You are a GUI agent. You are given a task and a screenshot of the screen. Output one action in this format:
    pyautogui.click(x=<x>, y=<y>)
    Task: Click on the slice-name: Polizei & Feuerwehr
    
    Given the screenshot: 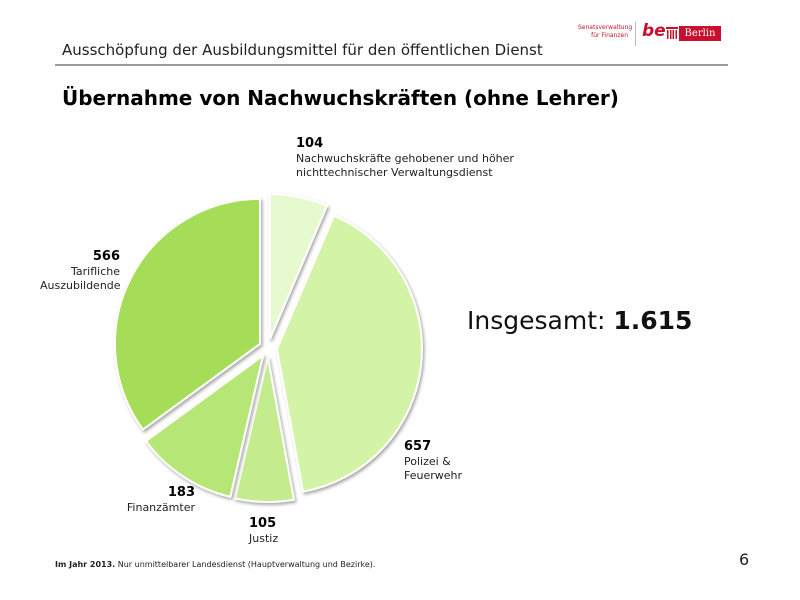 What is the action you would take?
    pyautogui.click(x=433, y=468)
    